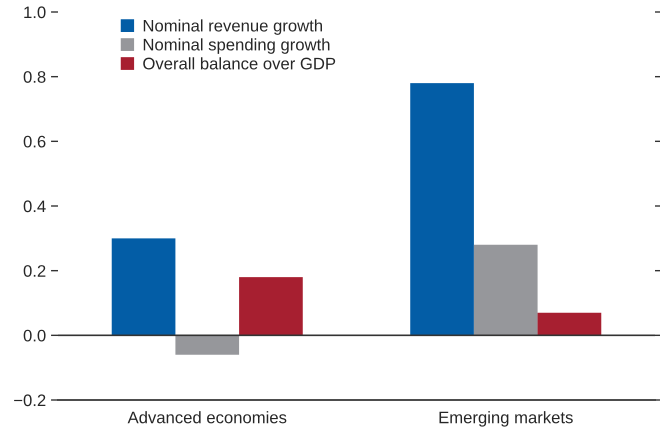 Image resolution: width=660 pixels, height=432 pixels. Describe the element at coordinates (35, 142) in the screenshot. I see `y-tick-label: 0.6` at that location.